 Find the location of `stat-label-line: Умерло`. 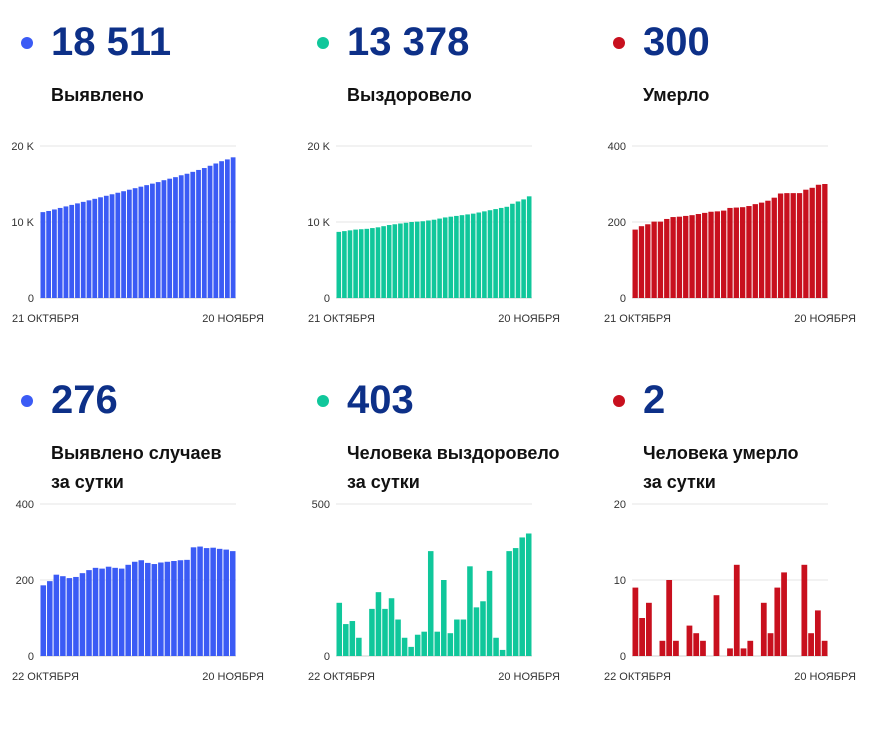

stat-label-line: Умерло is located at coordinates (676, 95).